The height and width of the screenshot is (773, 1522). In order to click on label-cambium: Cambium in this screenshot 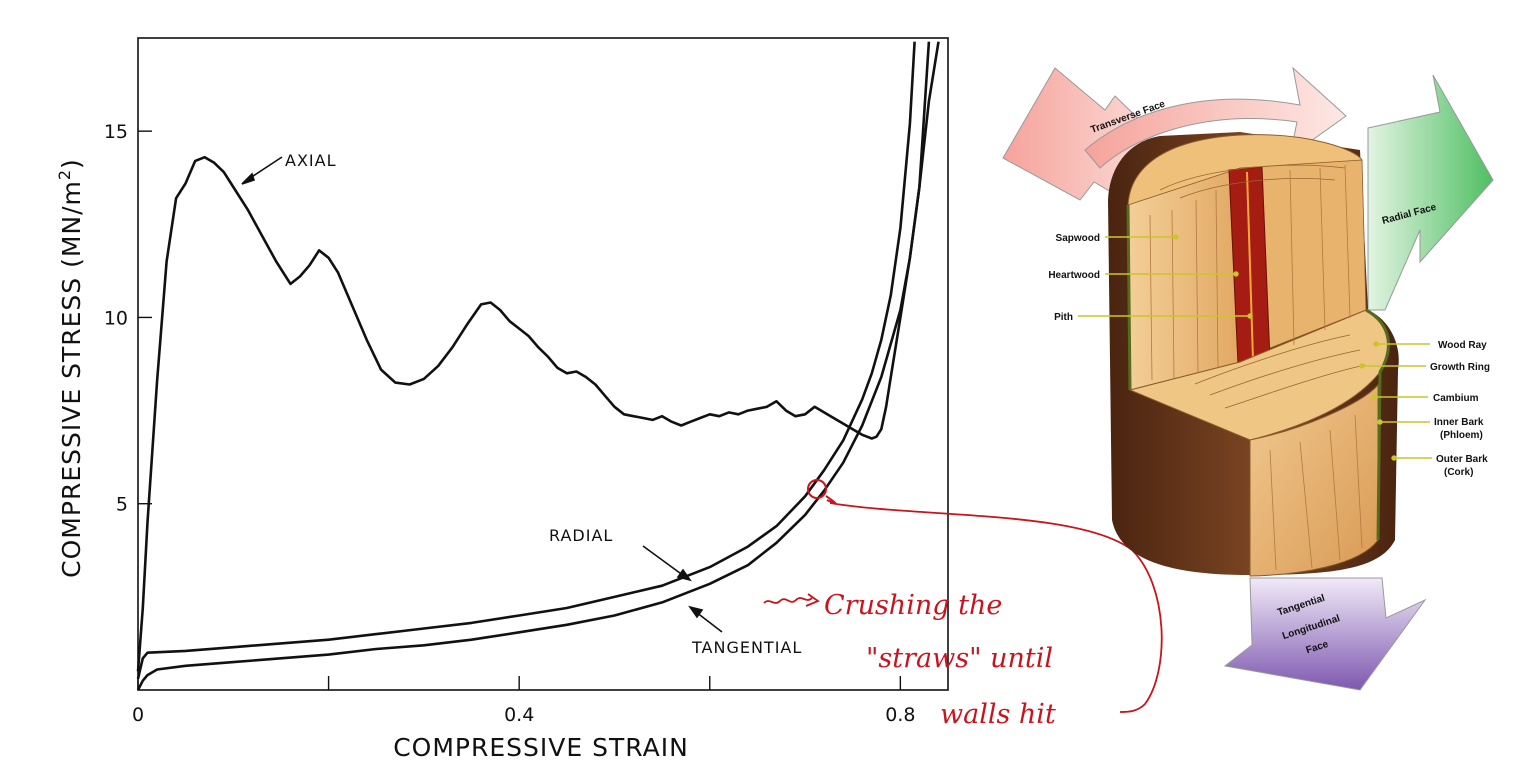, I will do `click(1456, 398)`.